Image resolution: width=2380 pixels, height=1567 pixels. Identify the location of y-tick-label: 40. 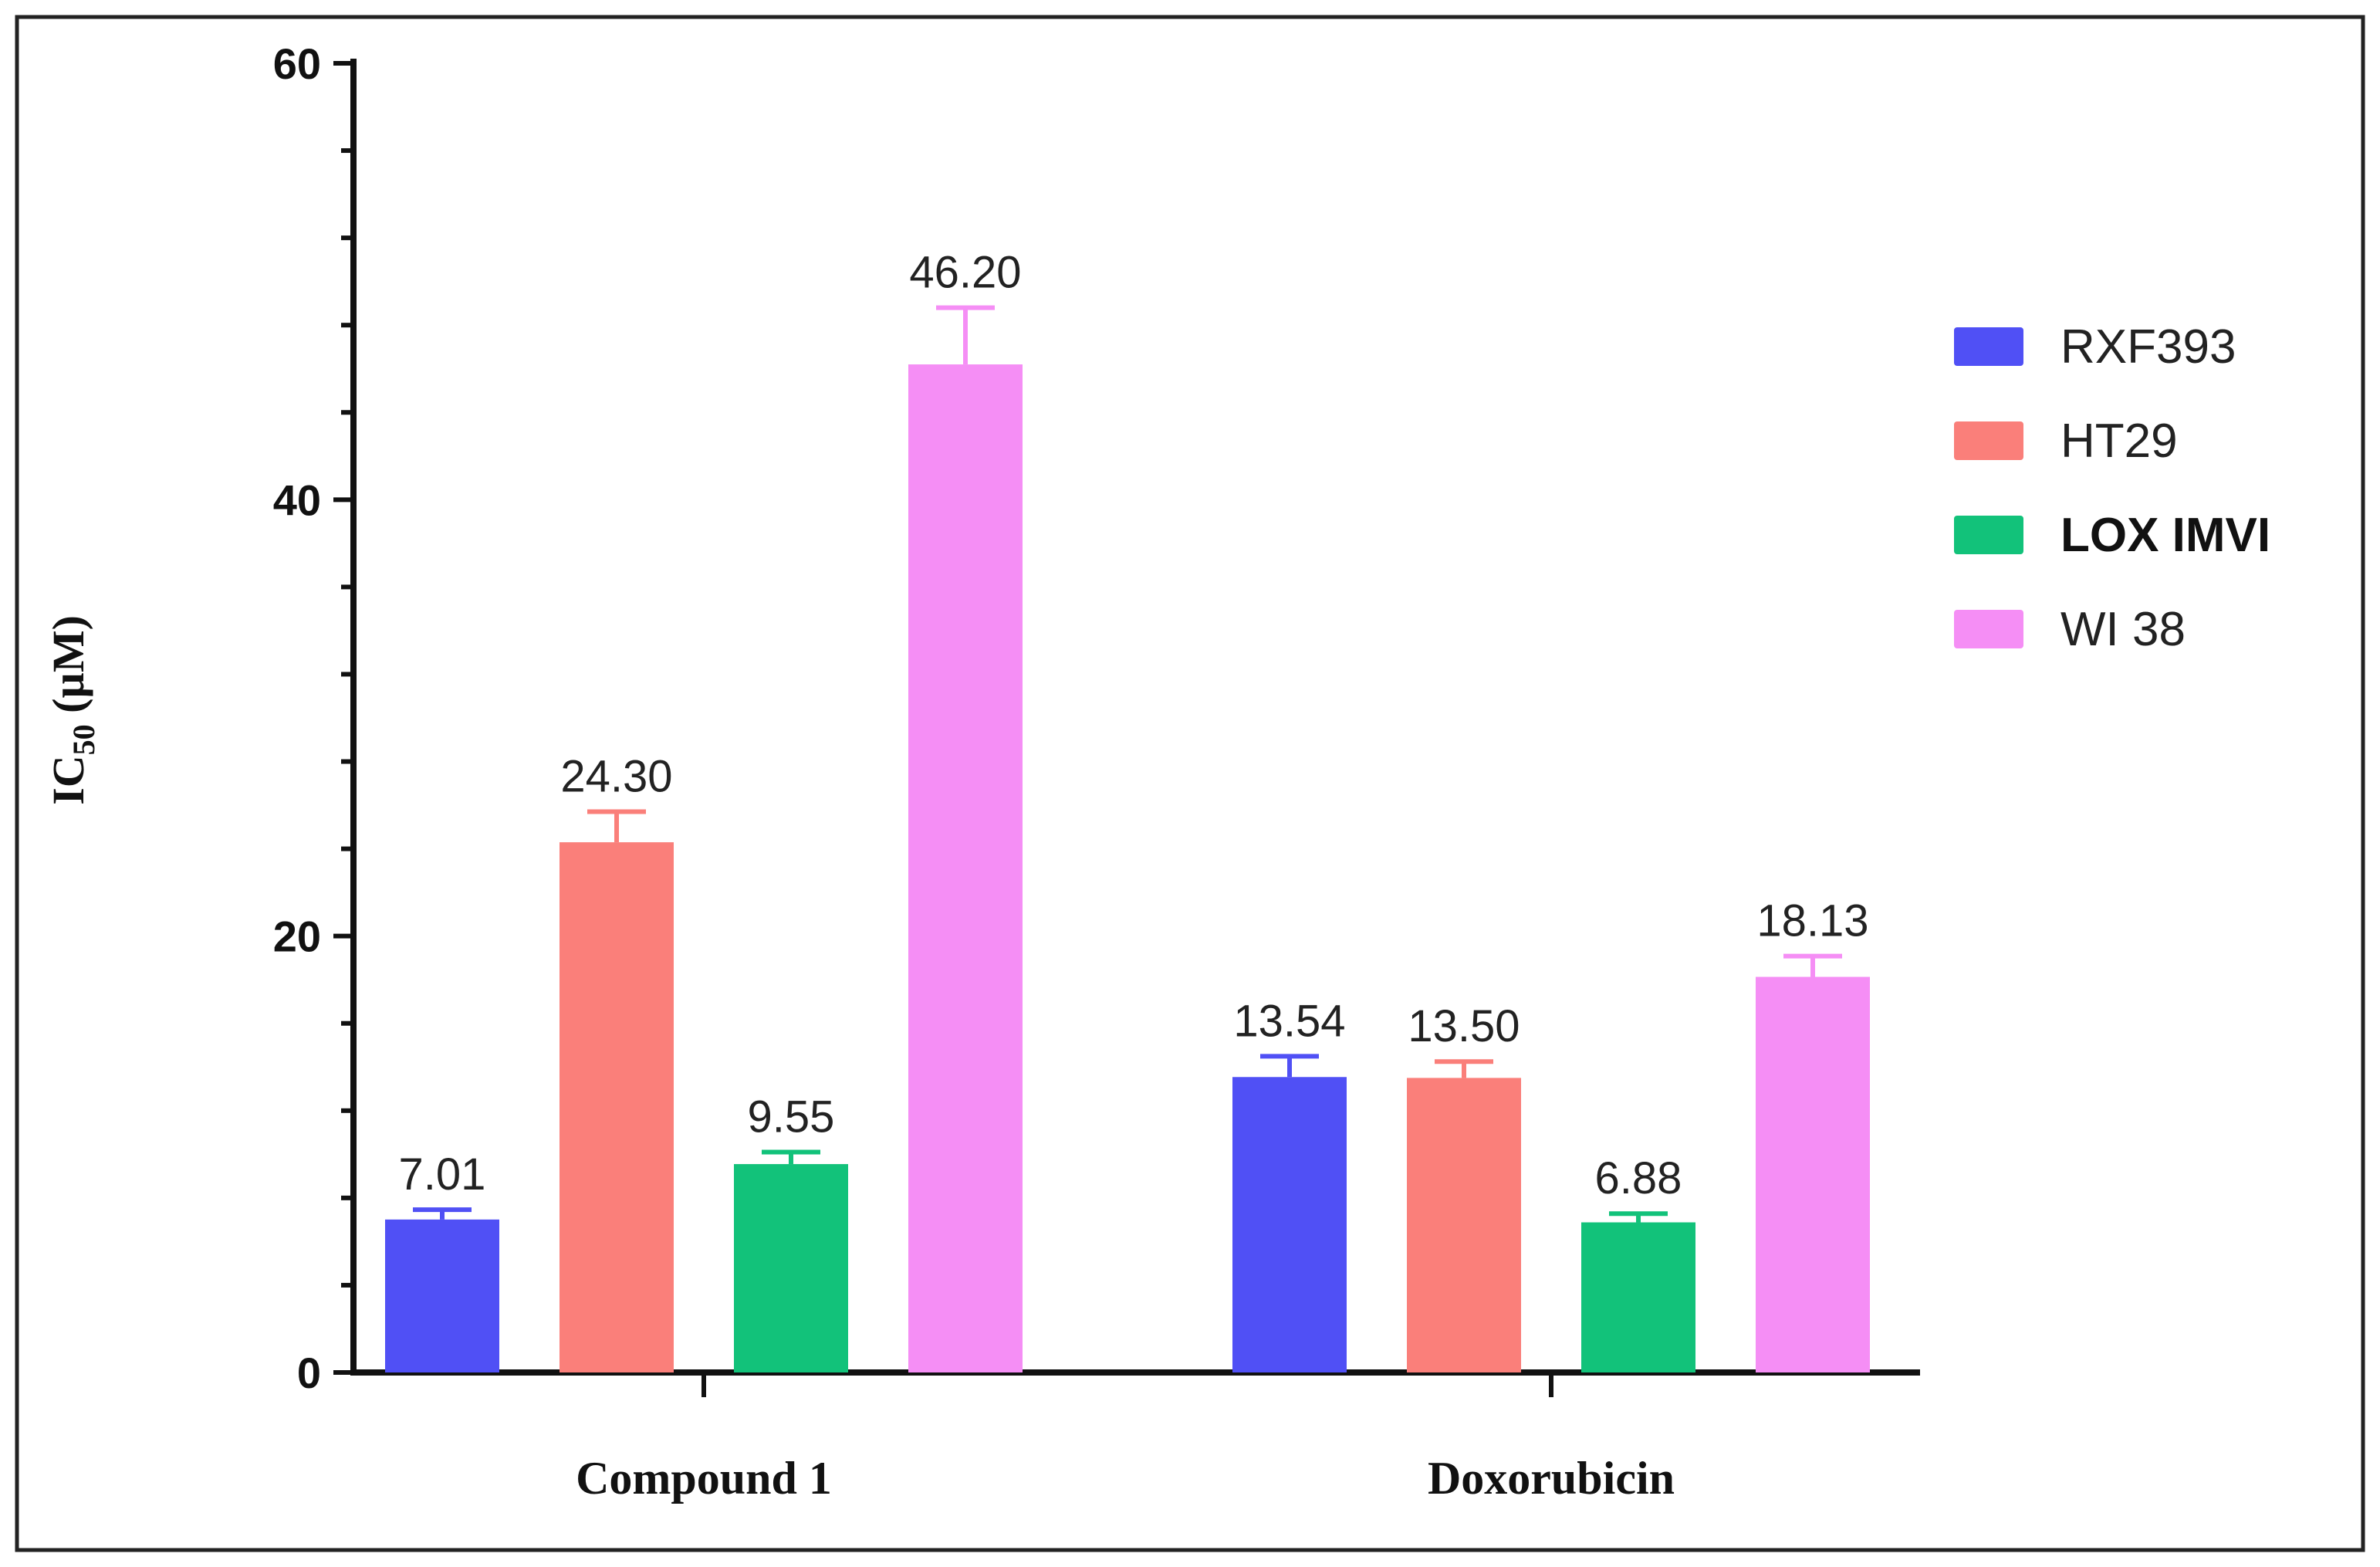
(297, 500).